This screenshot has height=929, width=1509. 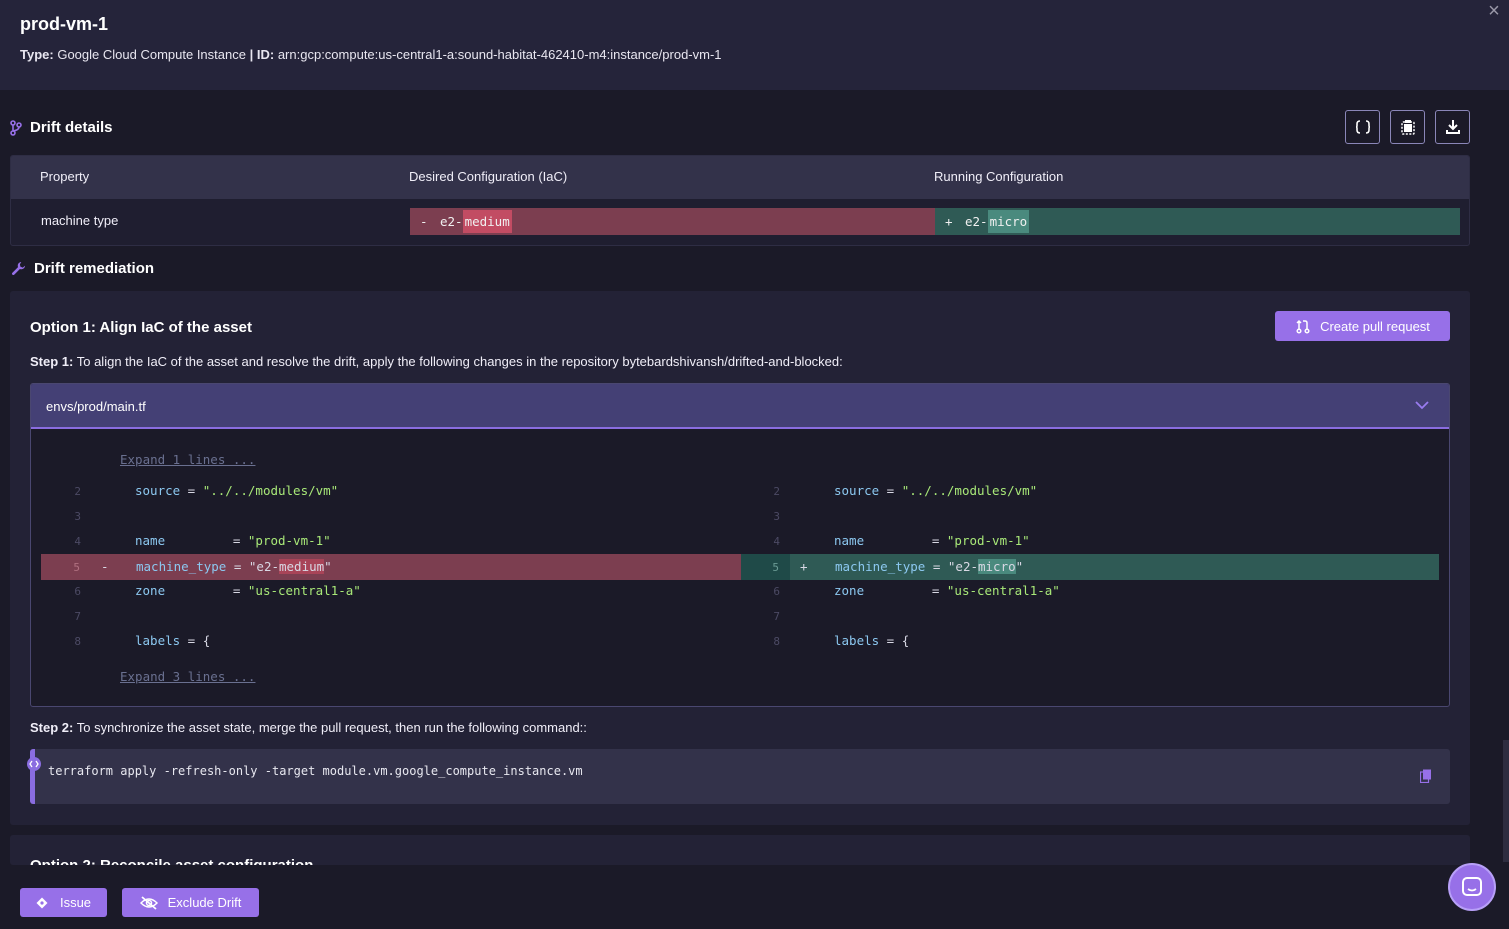 What do you see at coordinates (171, 861) in the screenshot?
I see `option2-title: Option 2: Reconcile asset configuration` at bounding box center [171, 861].